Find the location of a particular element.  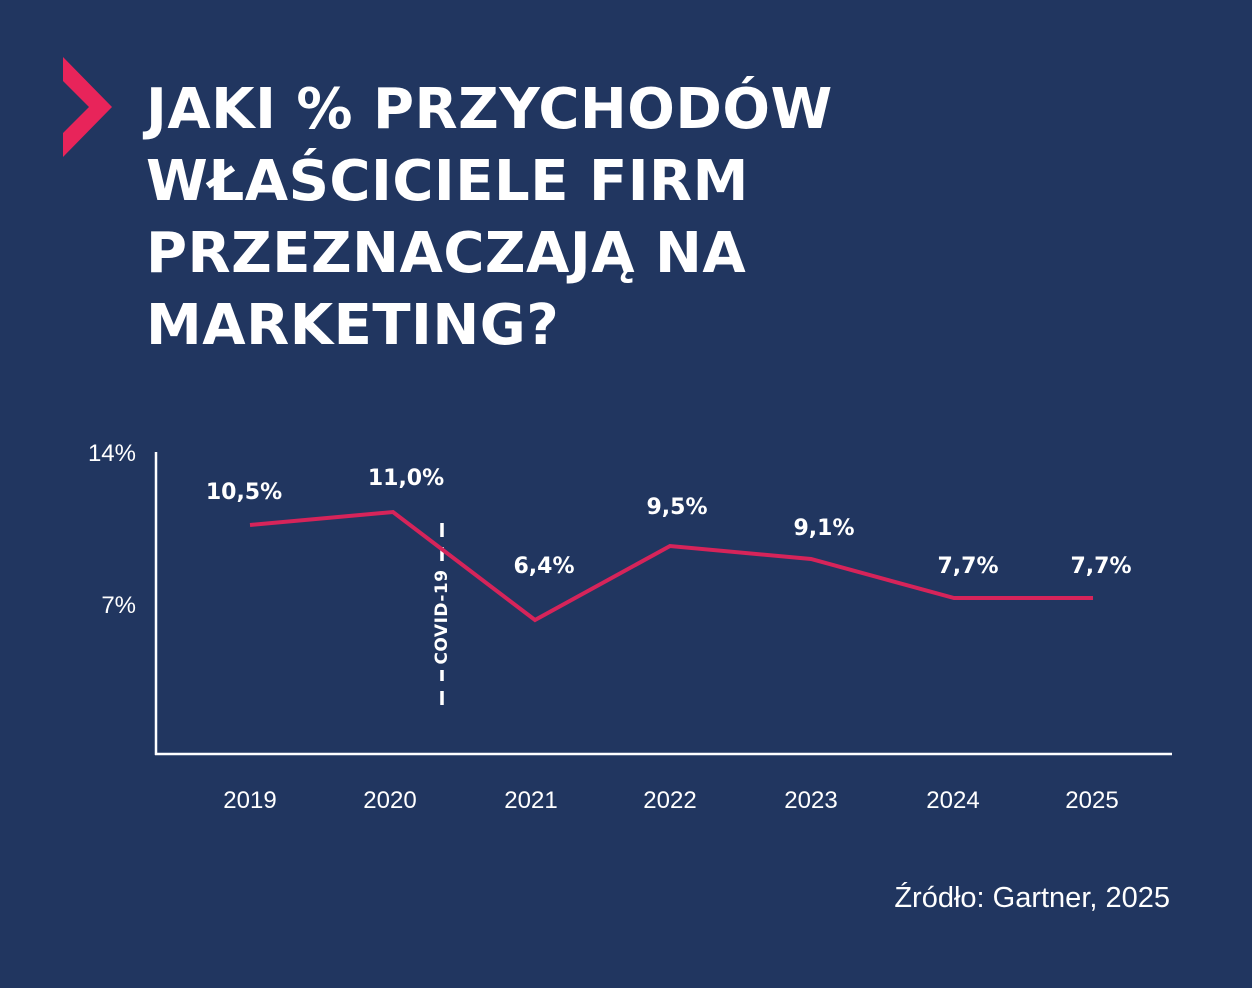

covid-label-backdrop is located at coordinates (442, 618).